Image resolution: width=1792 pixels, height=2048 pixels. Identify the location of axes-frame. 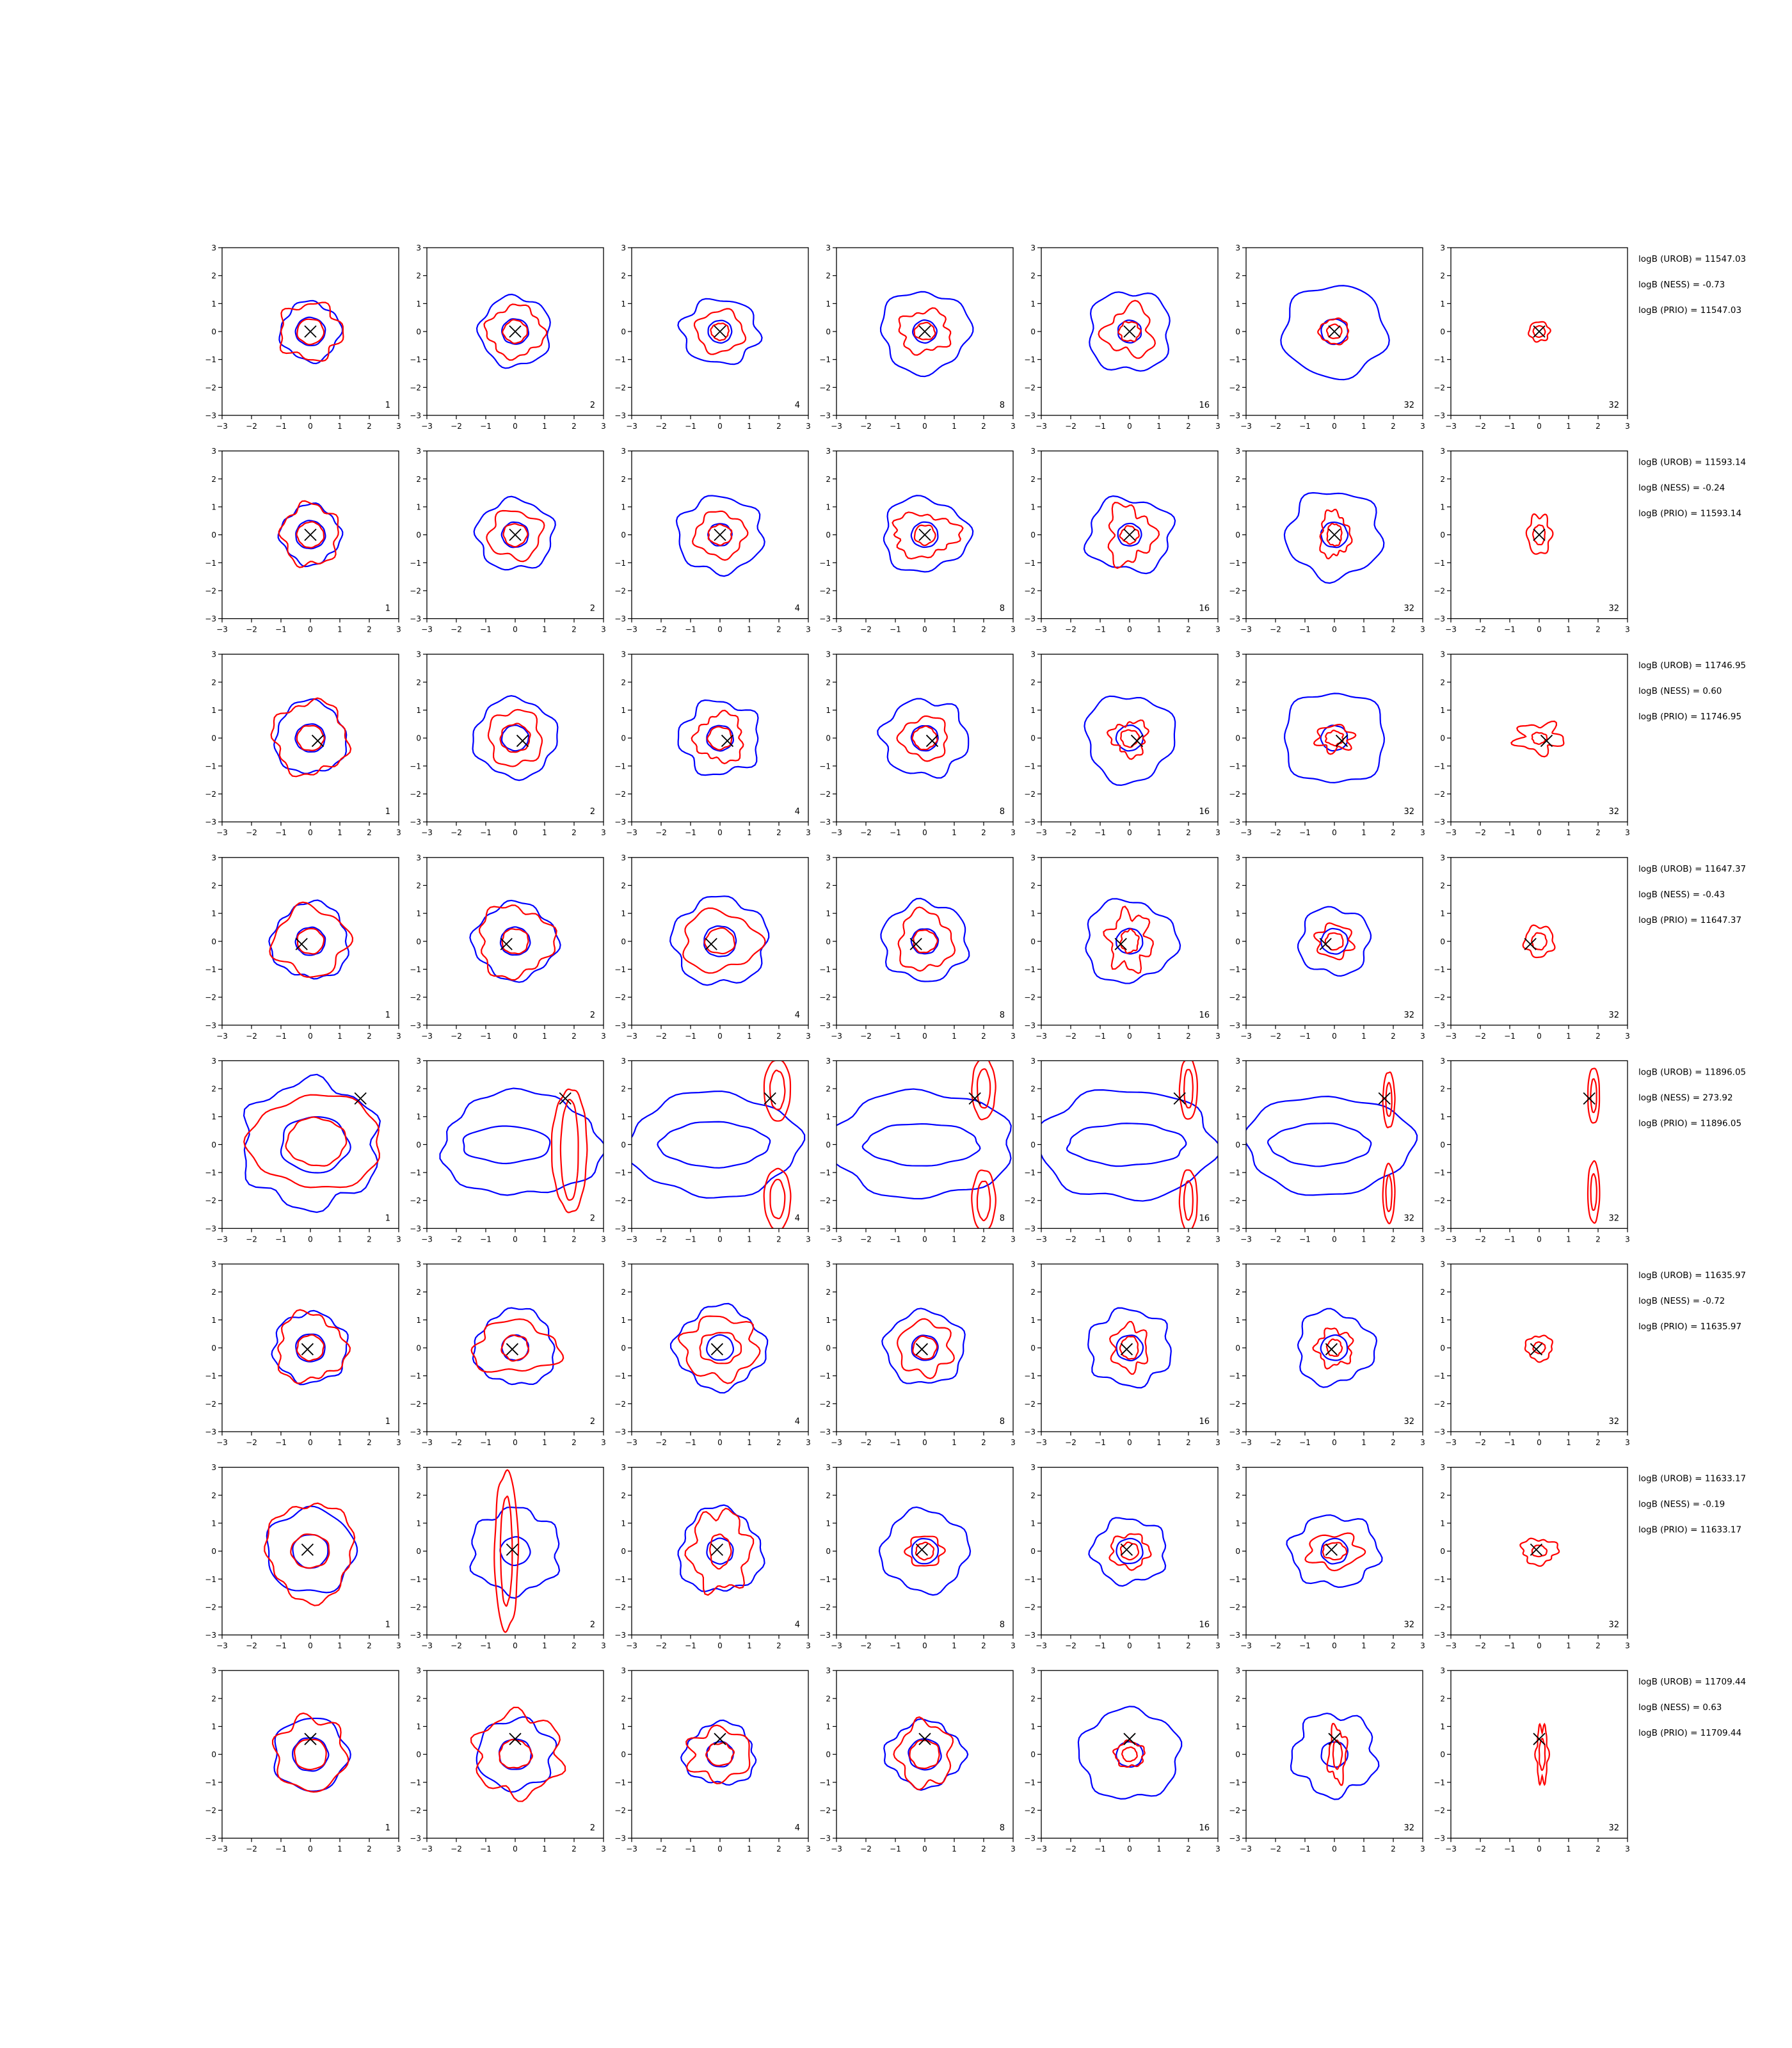
(515, 737).